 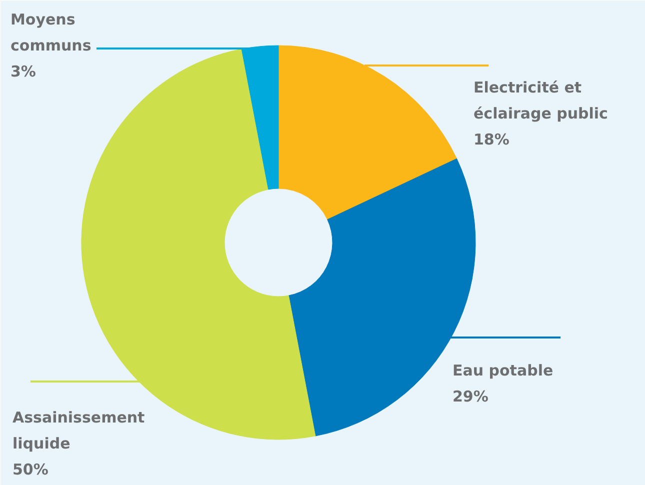 I want to click on data-label: 29%, so click(x=470, y=397).